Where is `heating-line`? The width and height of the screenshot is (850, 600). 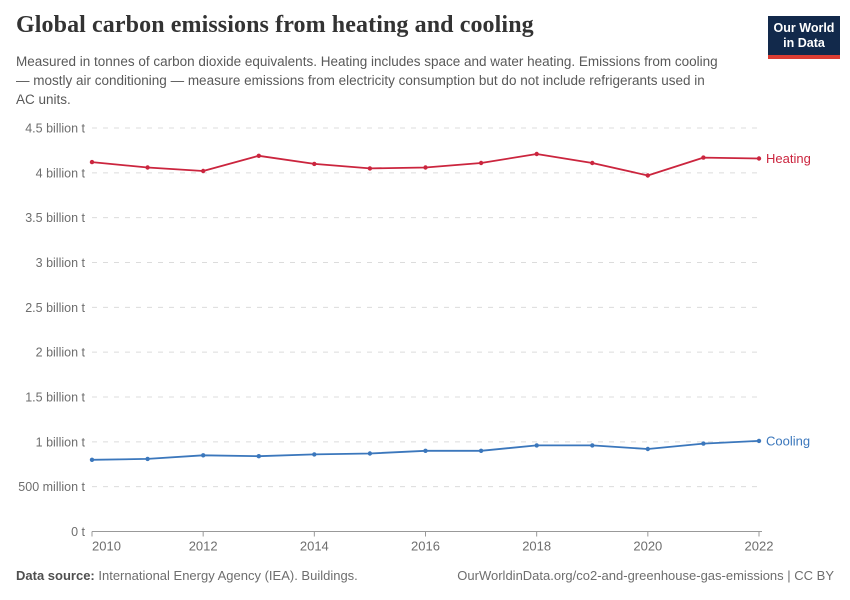
heating-line is located at coordinates (425, 165).